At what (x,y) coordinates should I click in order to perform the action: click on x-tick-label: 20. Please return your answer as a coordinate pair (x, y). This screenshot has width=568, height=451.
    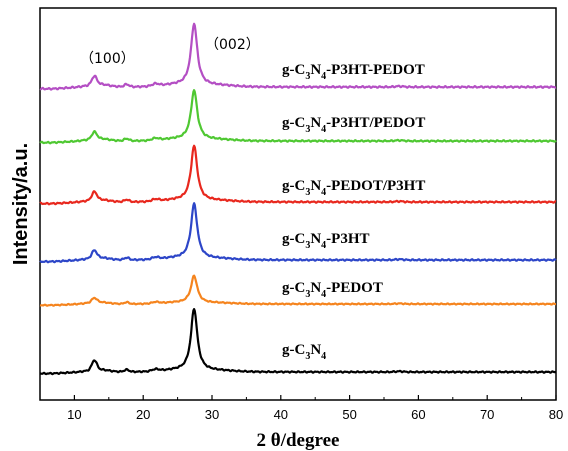
    Looking at the image, I should click on (143, 414).